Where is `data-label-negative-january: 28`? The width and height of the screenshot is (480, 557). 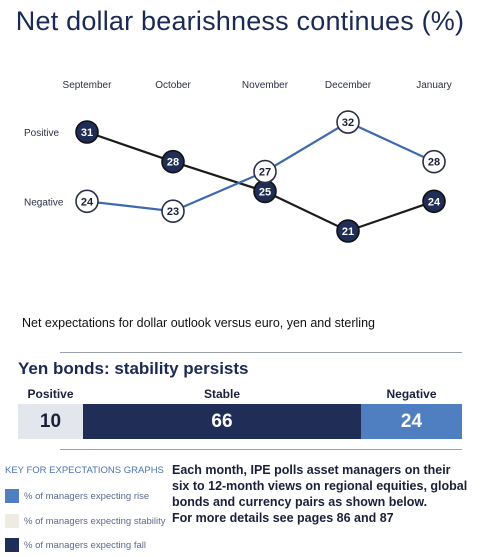
data-label-negative-january: 28 is located at coordinates (434, 163).